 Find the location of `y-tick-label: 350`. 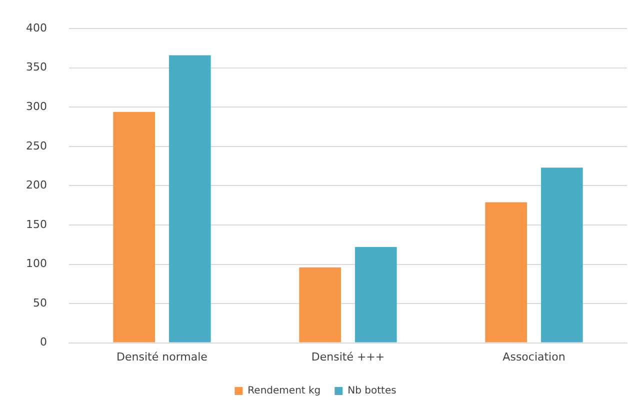

y-tick-label: 350 is located at coordinates (36, 67).